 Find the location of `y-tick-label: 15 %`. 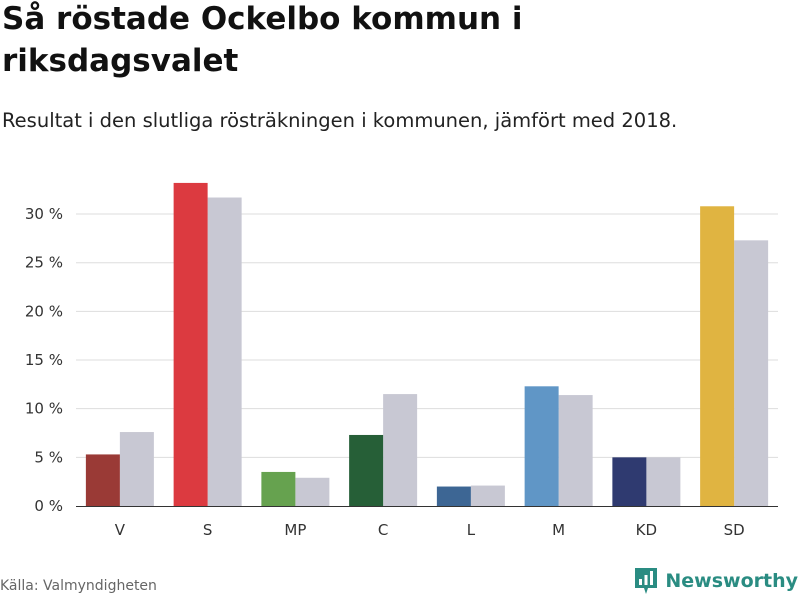

y-tick-label: 15 % is located at coordinates (44, 360).